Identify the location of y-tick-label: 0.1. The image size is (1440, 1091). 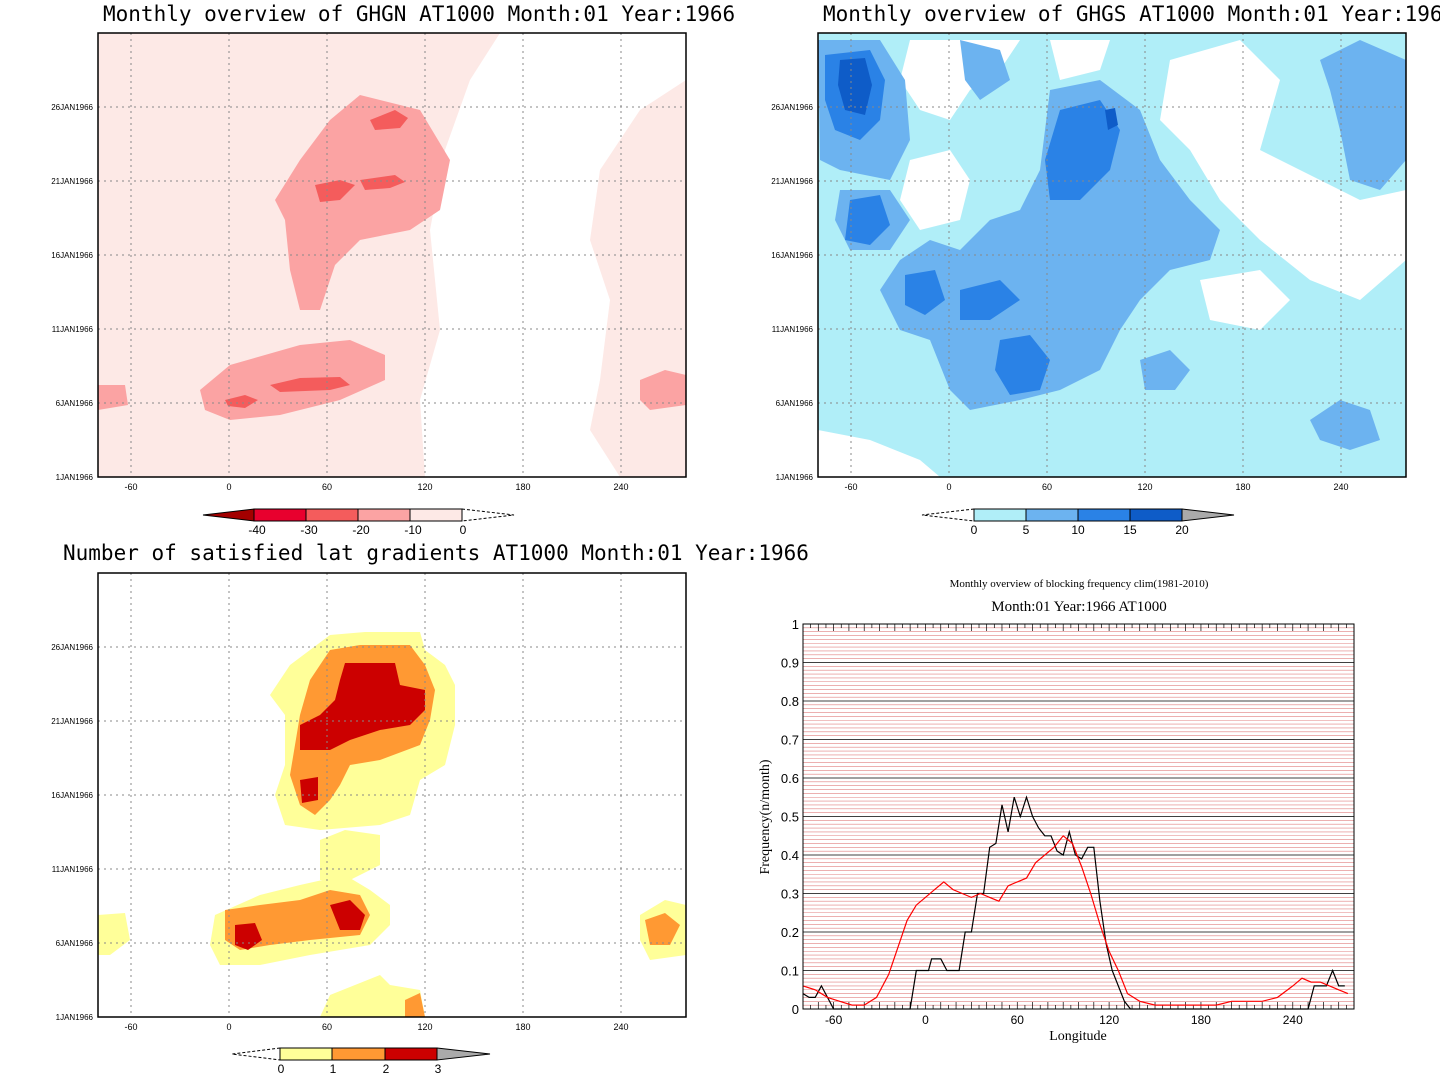
(790, 971).